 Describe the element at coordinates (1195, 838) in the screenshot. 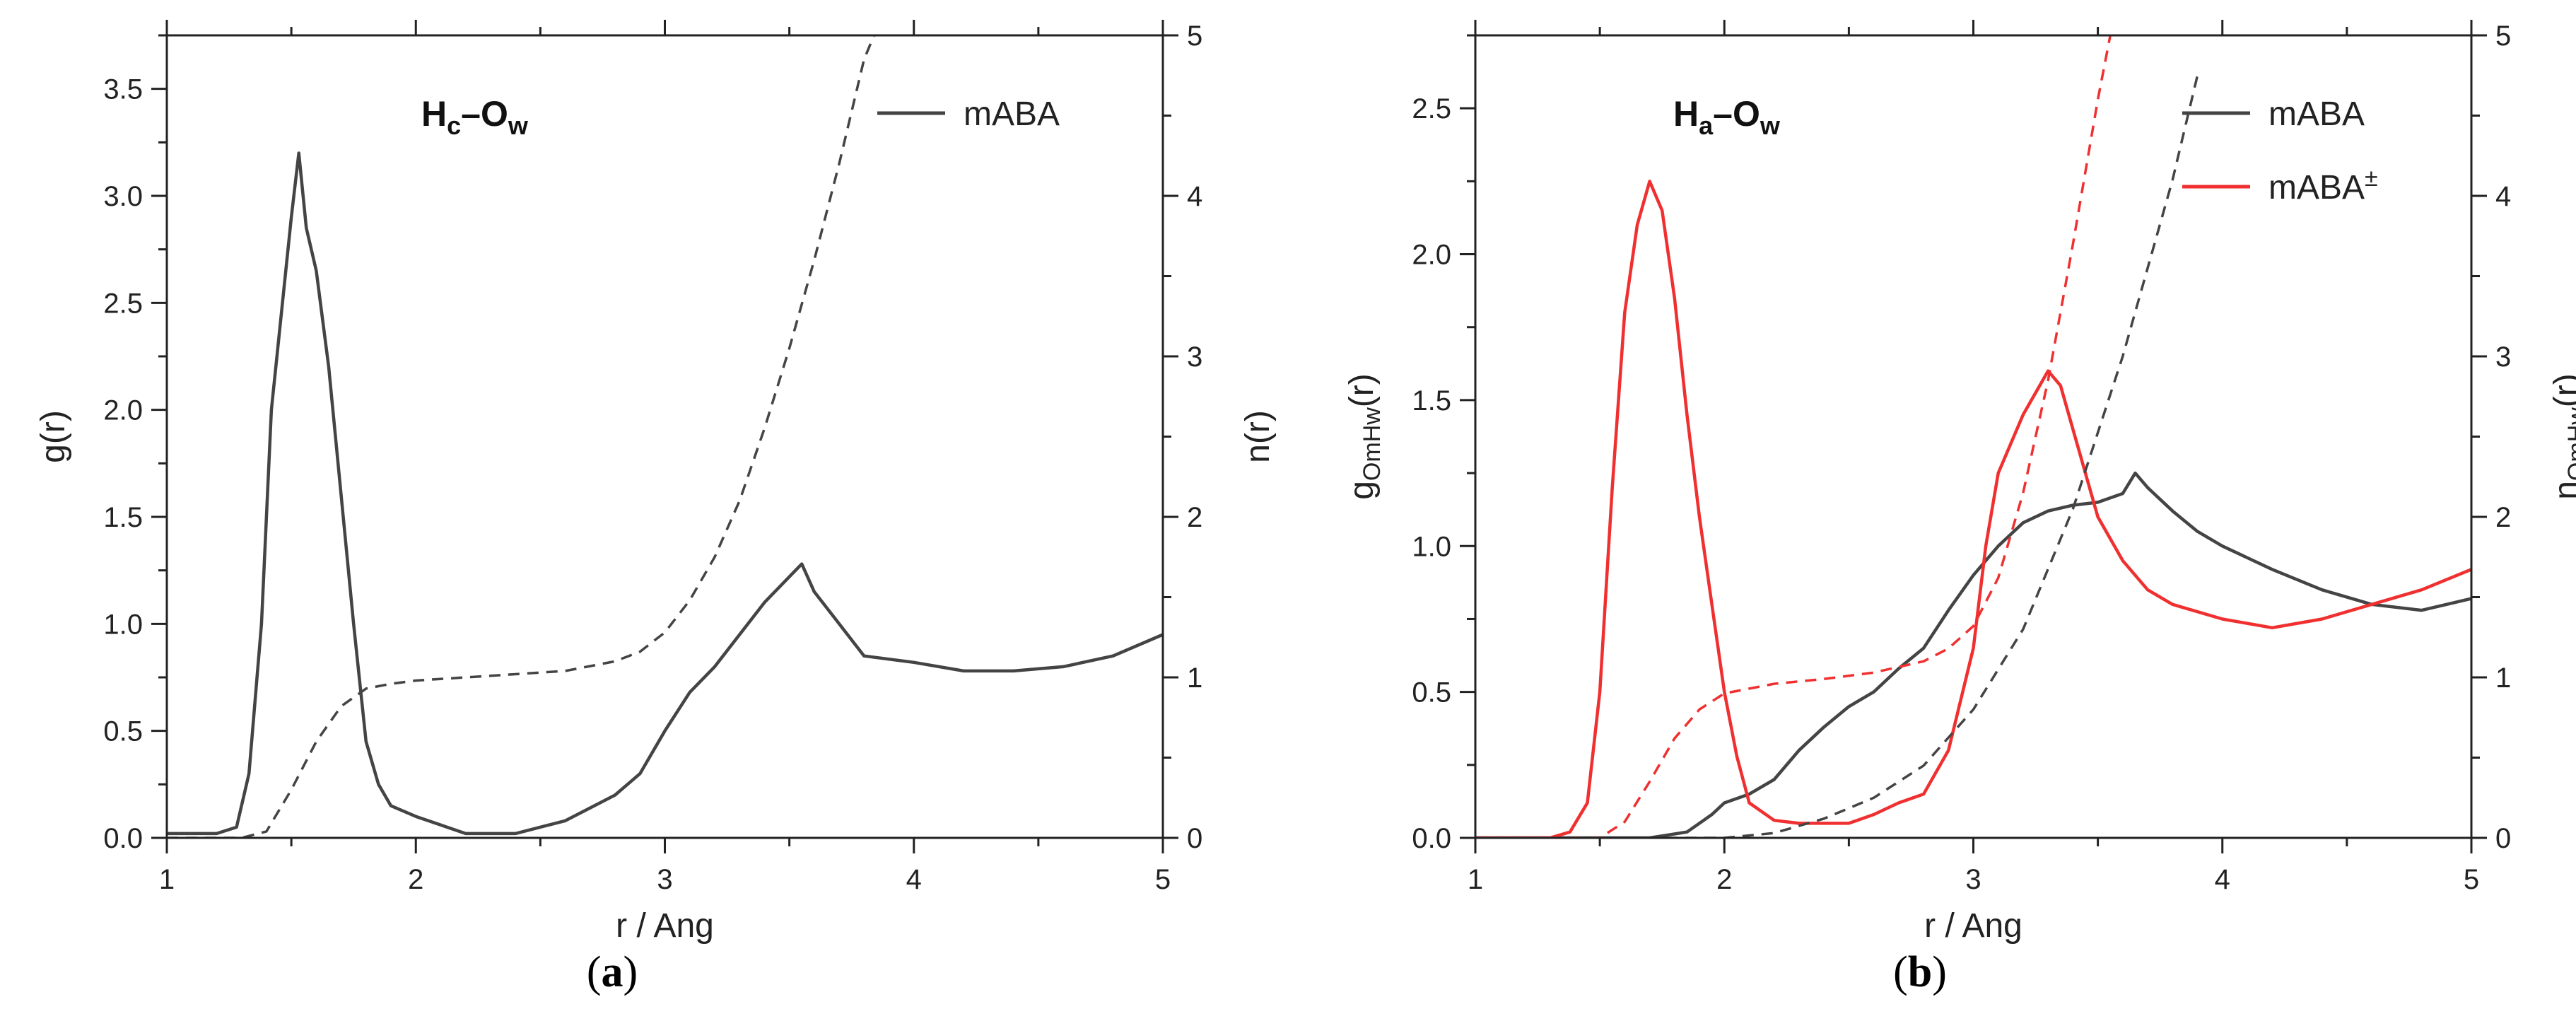

I see `y-tick-label-right-a: 0` at that location.